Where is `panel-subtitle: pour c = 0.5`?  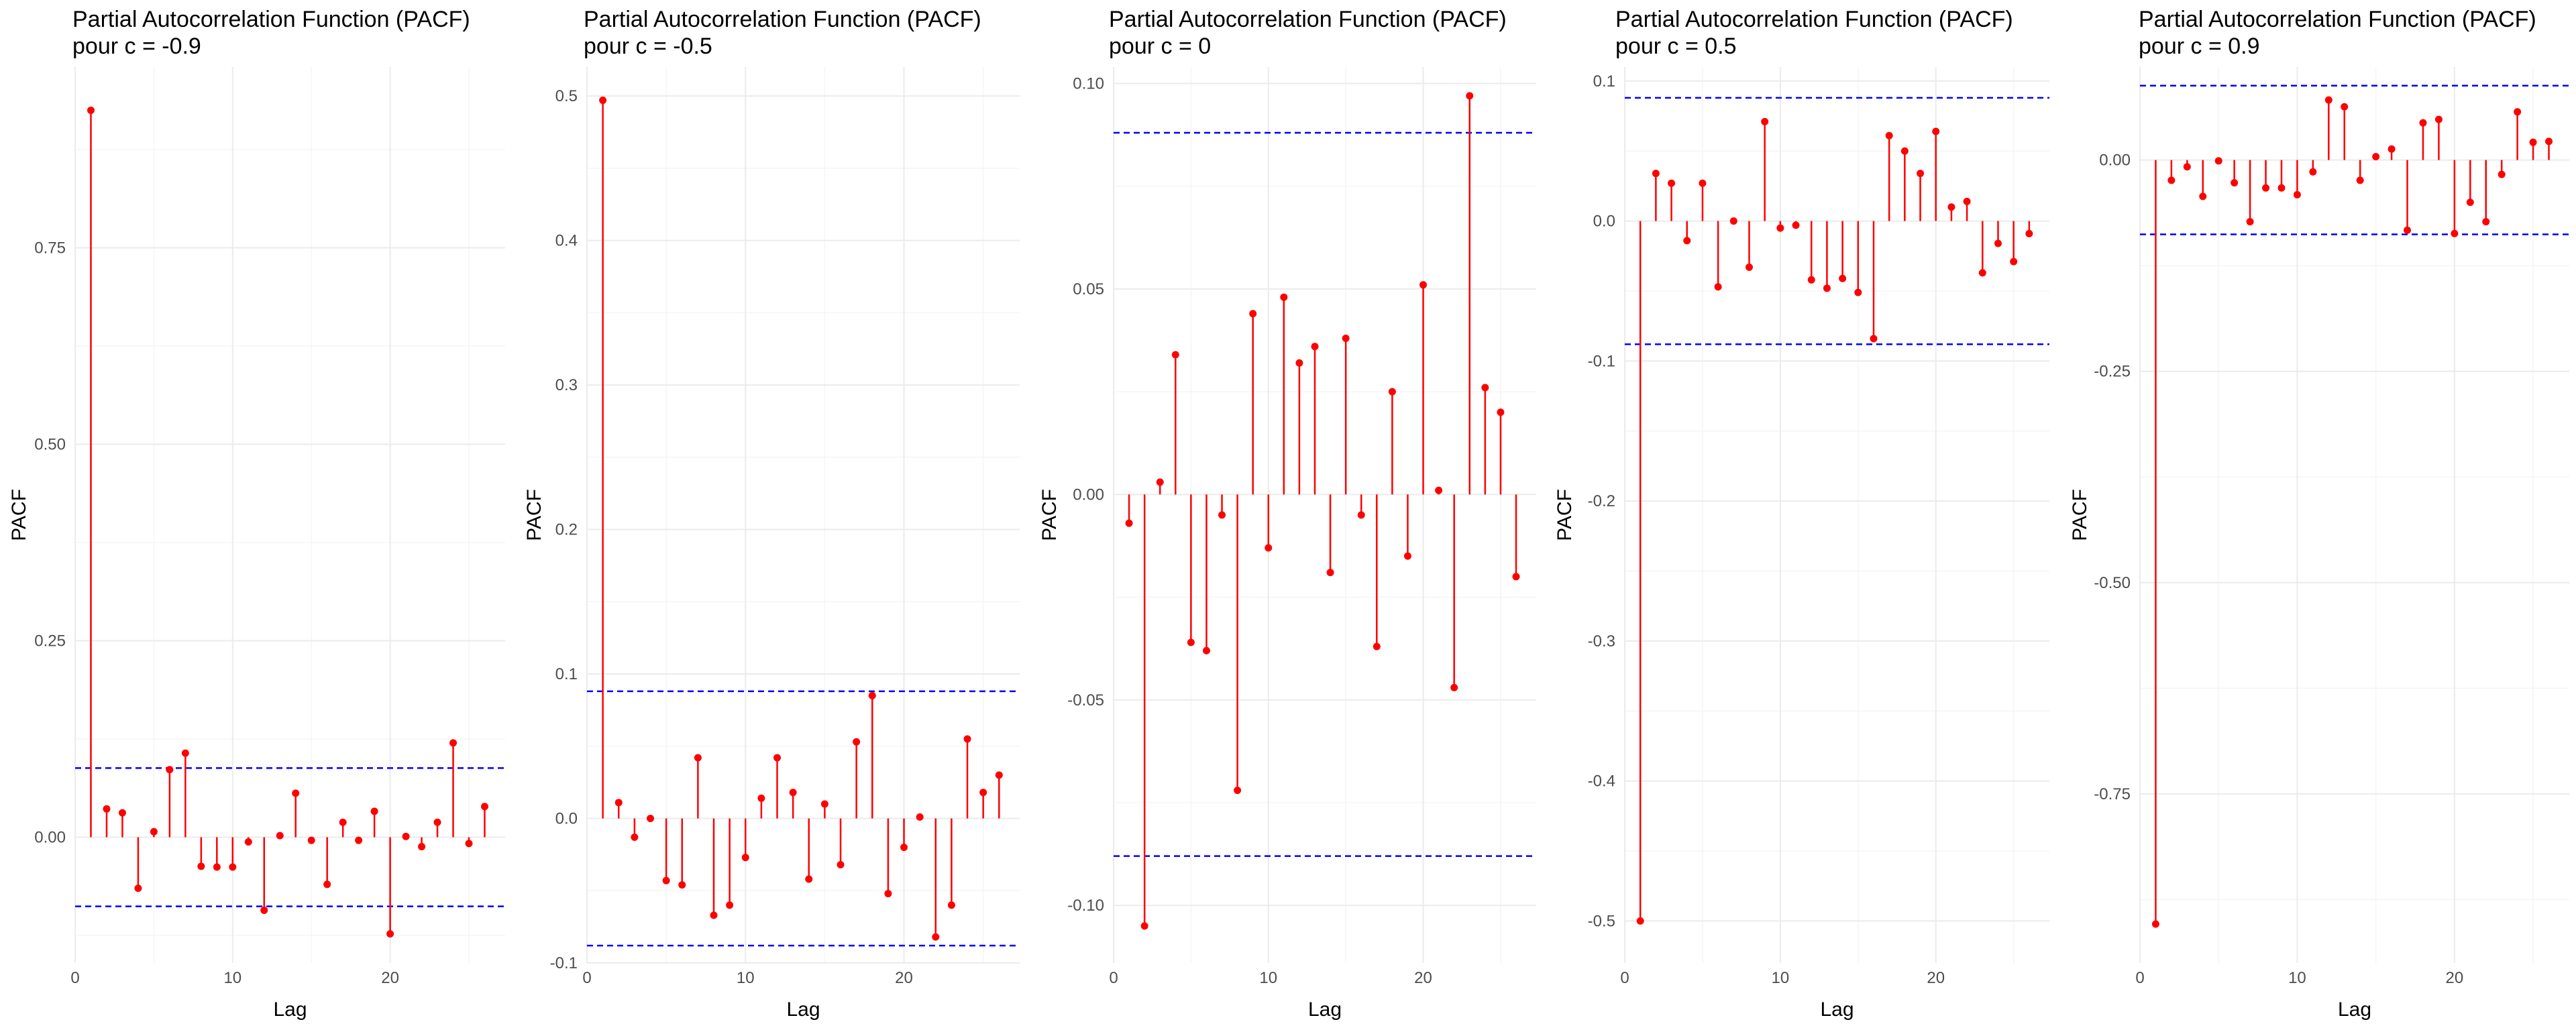 panel-subtitle: pour c = 0.5 is located at coordinates (1676, 46).